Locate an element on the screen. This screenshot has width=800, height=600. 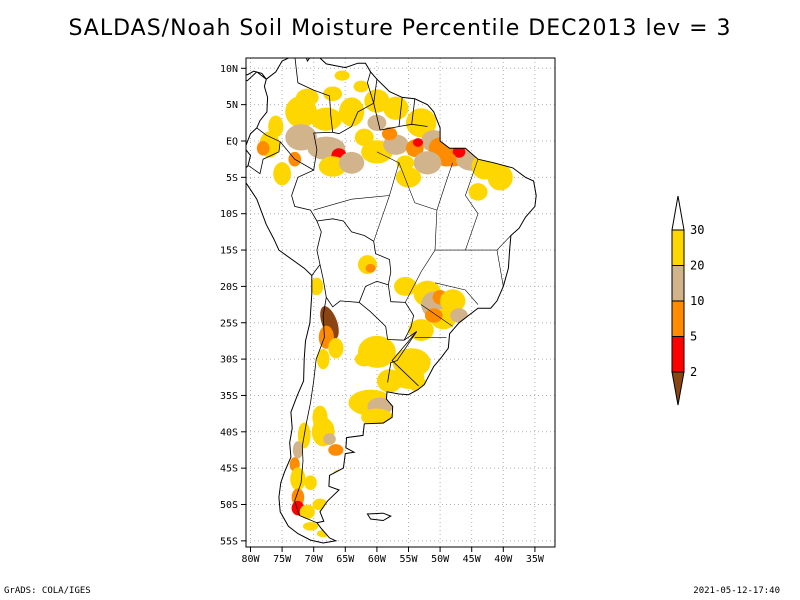
legend-label: 2 is located at coordinates (693, 372).